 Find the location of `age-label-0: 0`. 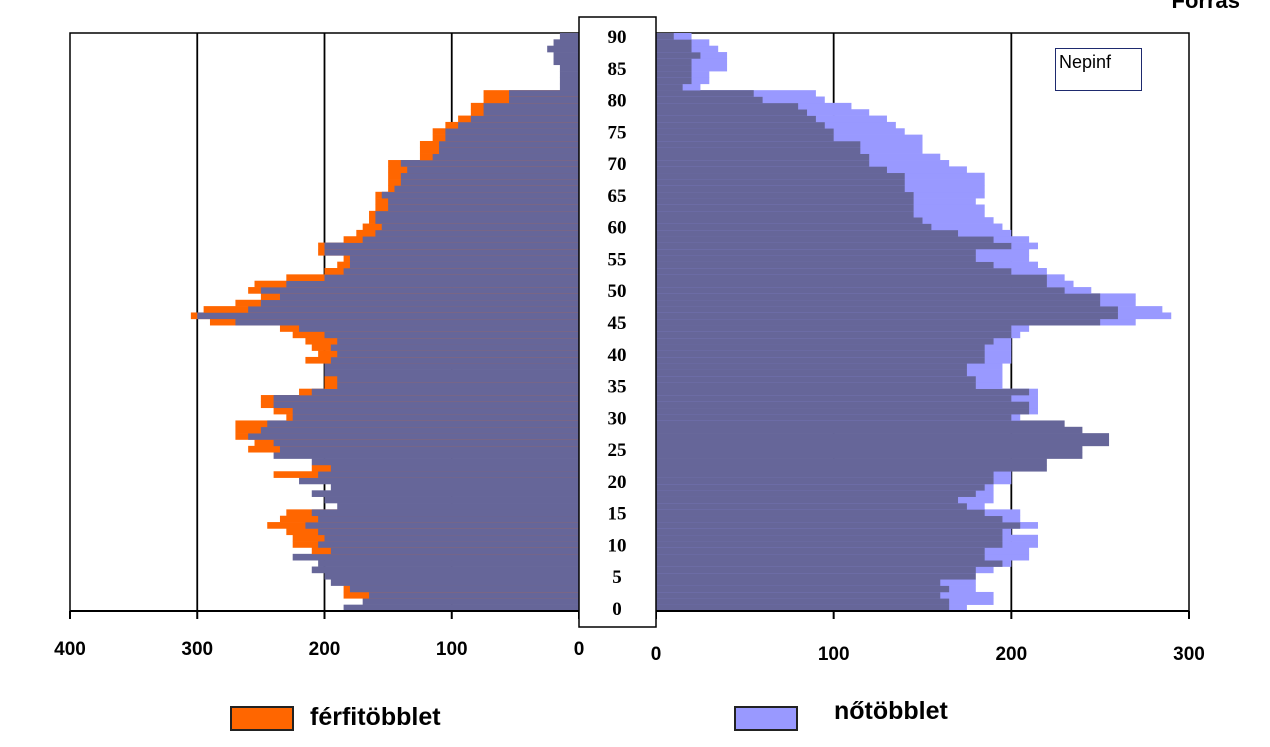

age-label-0: 0 is located at coordinates (617, 609).